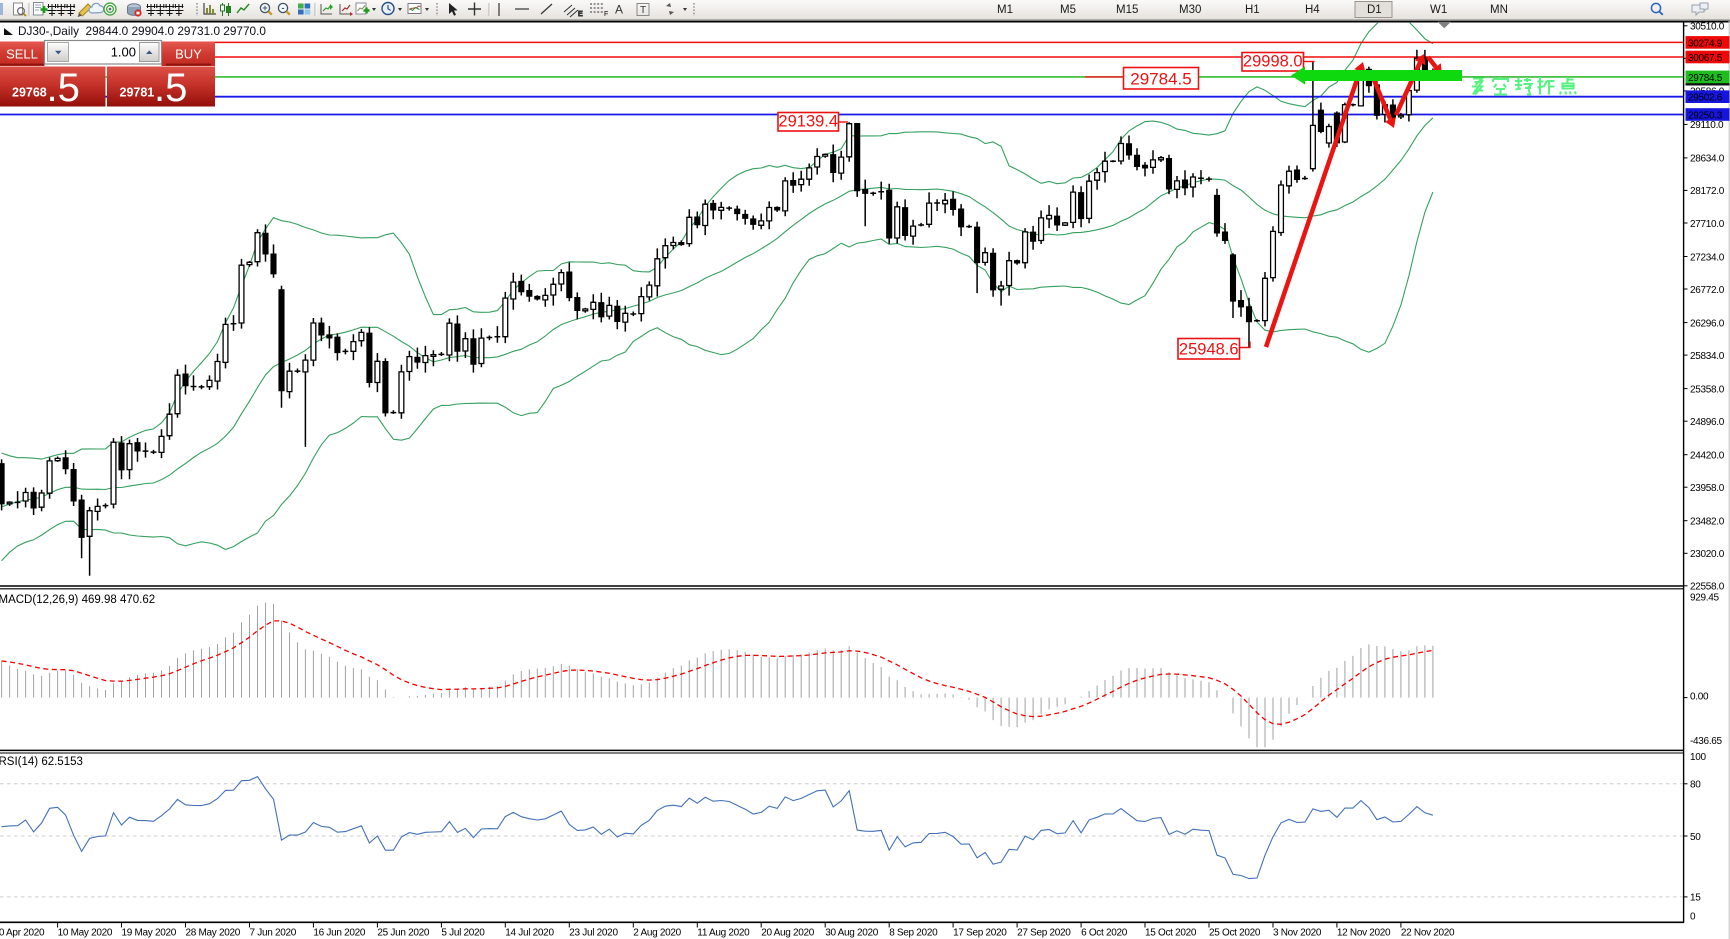 This screenshot has height=939, width=1730. What do you see at coordinates (1695, 898) in the screenshot?
I see `svg-text: 15` at bounding box center [1695, 898].